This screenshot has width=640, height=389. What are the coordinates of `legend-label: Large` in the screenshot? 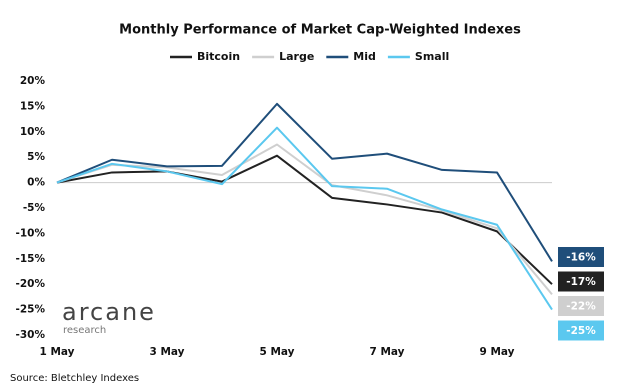 It's located at (296, 56).